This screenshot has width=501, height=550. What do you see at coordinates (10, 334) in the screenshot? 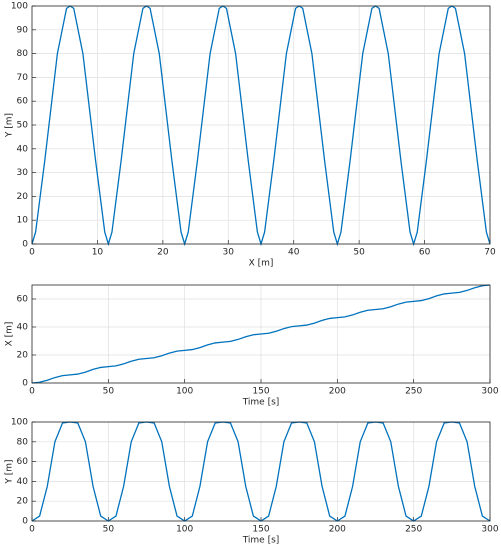
I see `y-axis-label: X [m]` at bounding box center [10, 334].